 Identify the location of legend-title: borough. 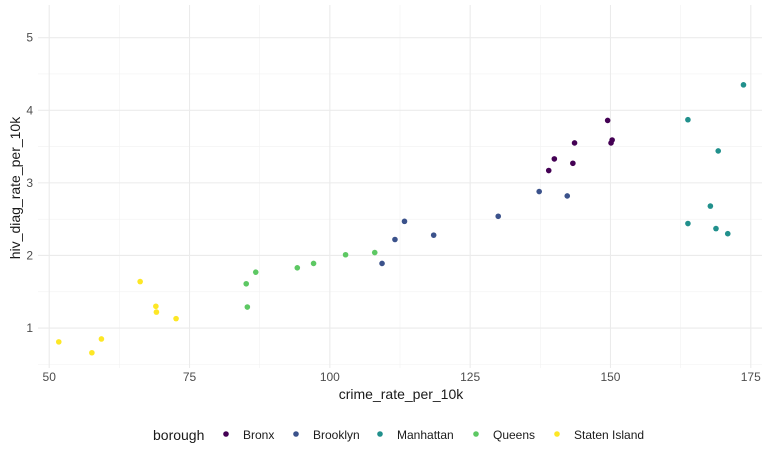
(178, 435).